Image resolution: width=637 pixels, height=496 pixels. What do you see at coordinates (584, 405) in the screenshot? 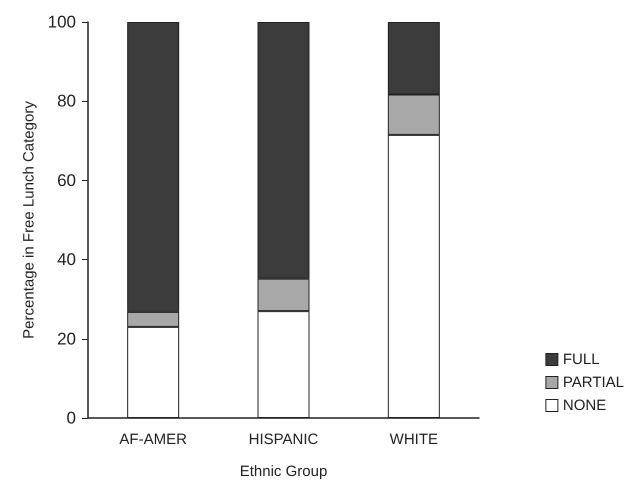
I see `legend-label: NONE` at bounding box center [584, 405].